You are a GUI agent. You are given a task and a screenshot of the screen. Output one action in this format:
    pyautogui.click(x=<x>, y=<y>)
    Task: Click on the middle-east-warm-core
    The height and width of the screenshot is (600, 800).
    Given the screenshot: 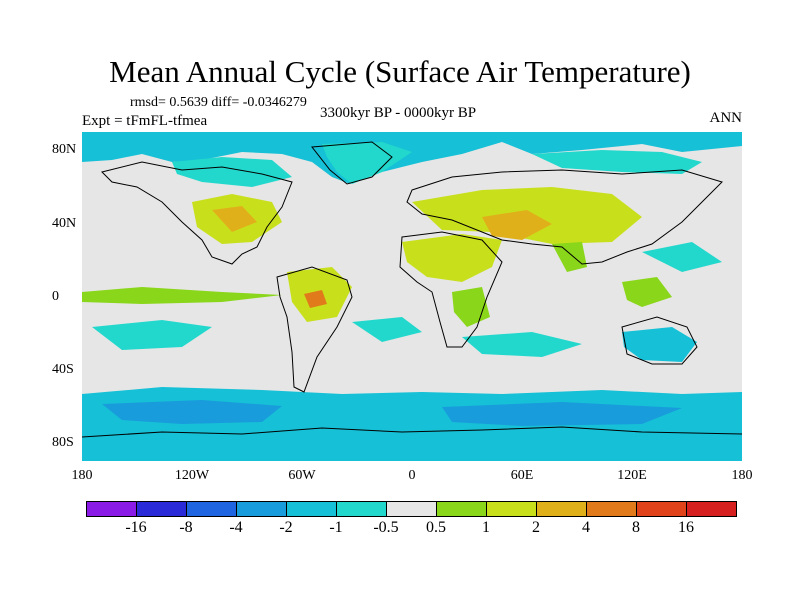 What is the action you would take?
    pyautogui.click(x=517, y=225)
    